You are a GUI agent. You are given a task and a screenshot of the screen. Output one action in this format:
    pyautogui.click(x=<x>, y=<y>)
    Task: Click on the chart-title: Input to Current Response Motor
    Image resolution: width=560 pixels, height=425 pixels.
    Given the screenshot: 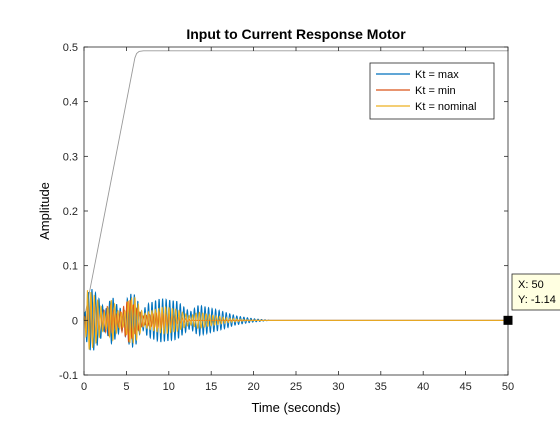 What is the action you would take?
    pyautogui.click(x=296, y=34)
    